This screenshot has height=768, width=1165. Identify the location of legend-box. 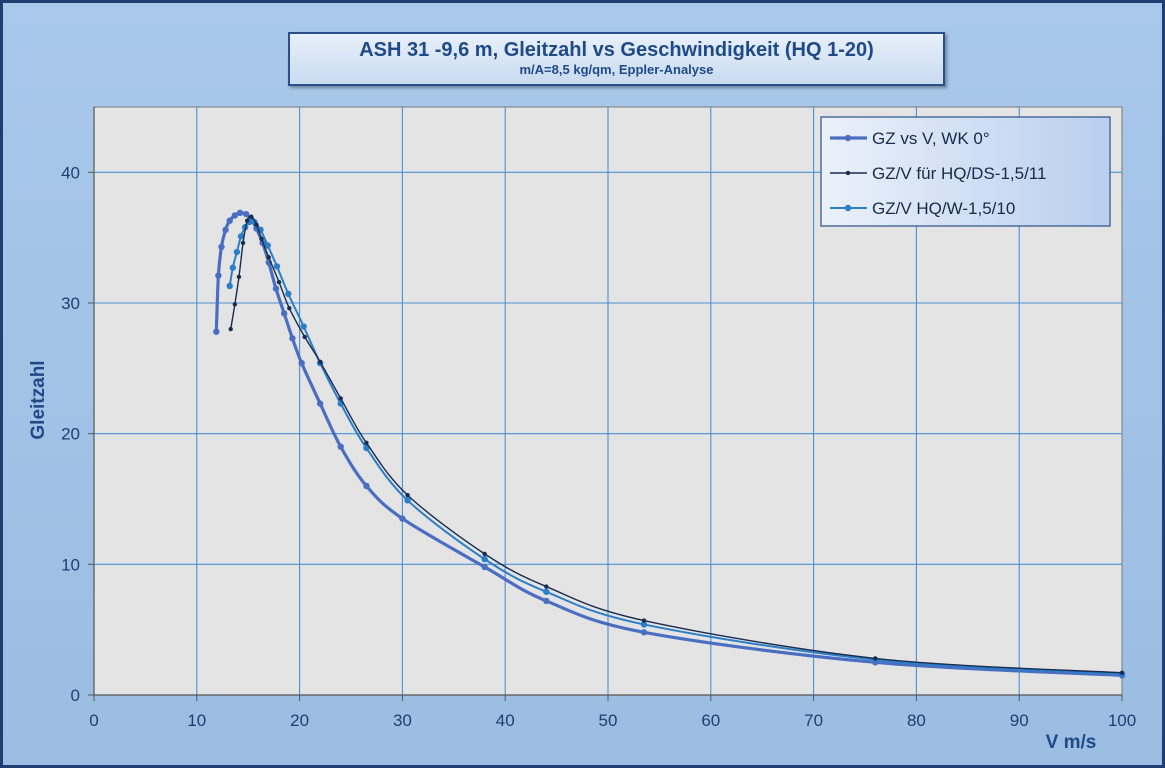
(965, 171).